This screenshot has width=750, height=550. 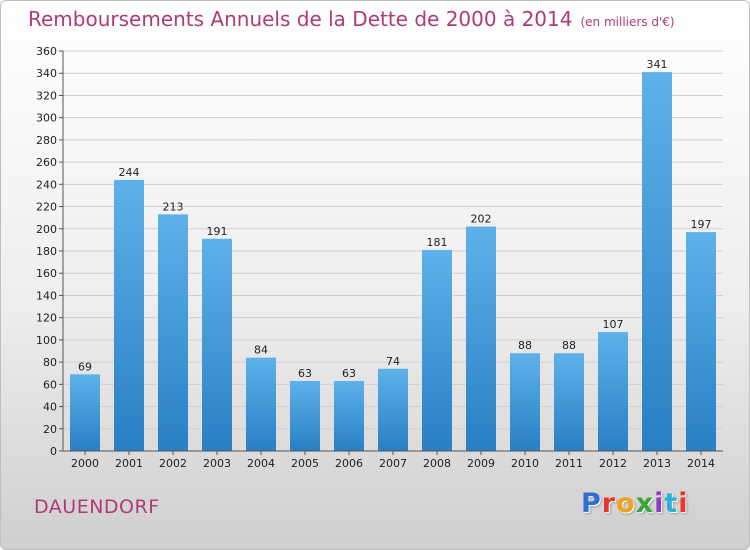 What do you see at coordinates (46, 95) in the screenshot?
I see `y-tick-label: 320` at bounding box center [46, 95].